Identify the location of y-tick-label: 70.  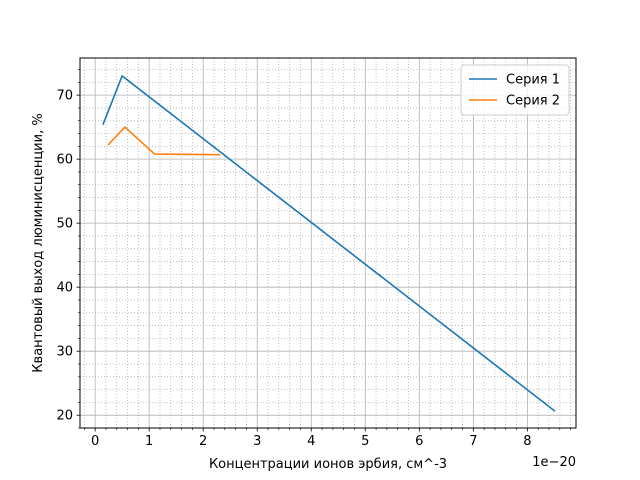
(64, 96).